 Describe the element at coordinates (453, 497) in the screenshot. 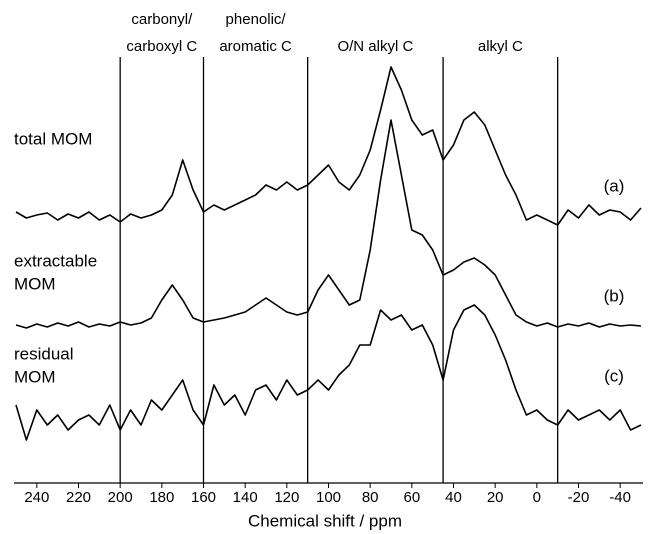

I see `x-tick-label: 40` at that location.